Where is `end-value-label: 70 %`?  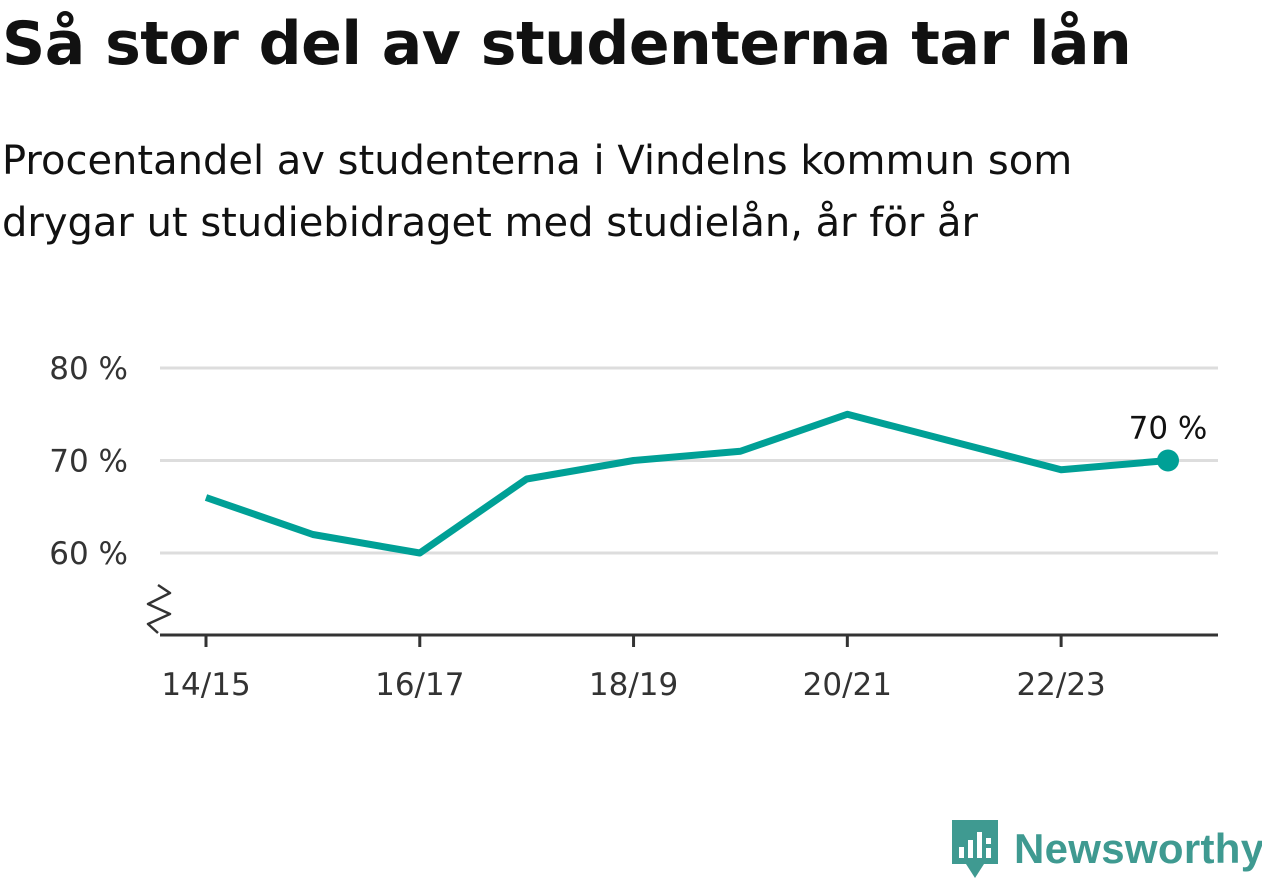
end-value-label: 70 % is located at coordinates (1168, 429).